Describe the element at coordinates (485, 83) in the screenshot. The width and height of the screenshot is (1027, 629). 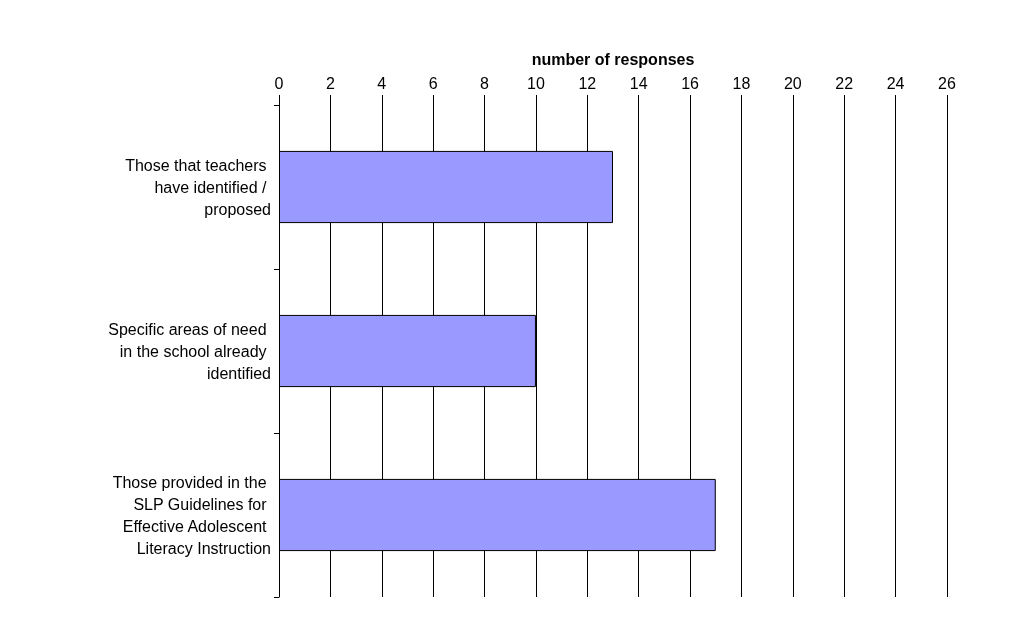
I see `x-tick-label: 8` at that location.